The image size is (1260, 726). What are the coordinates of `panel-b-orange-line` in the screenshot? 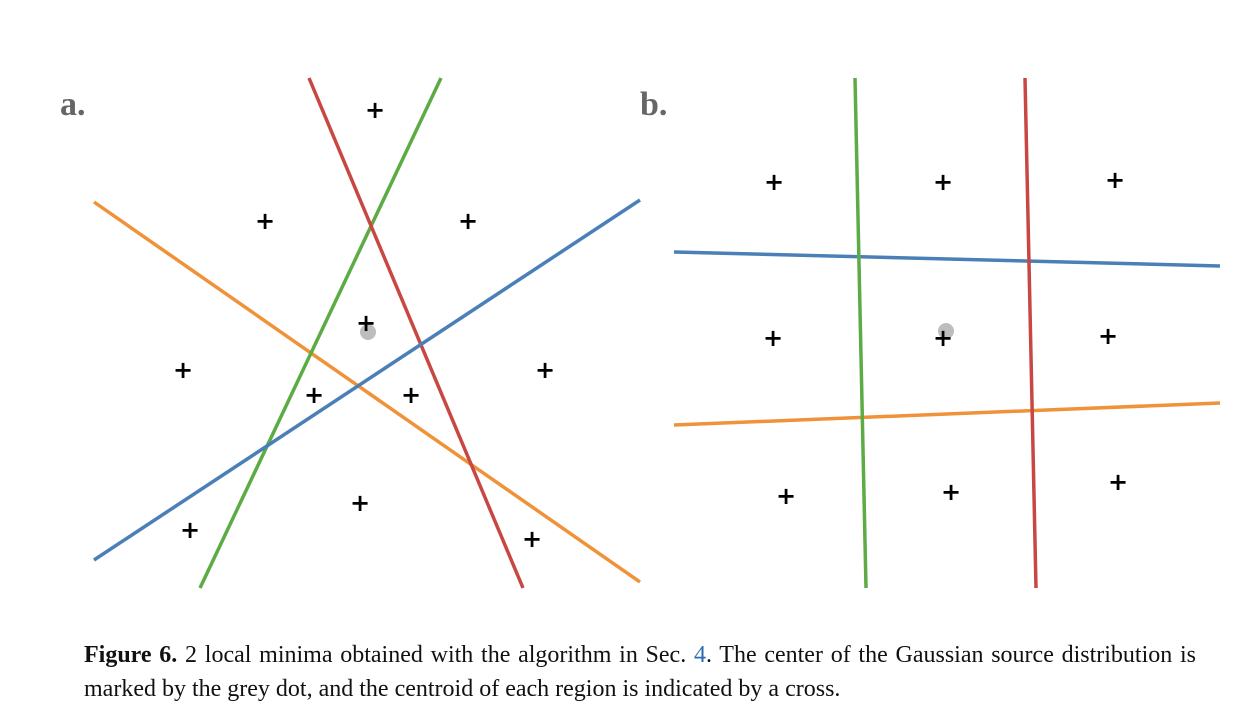 It's located at (947, 414).